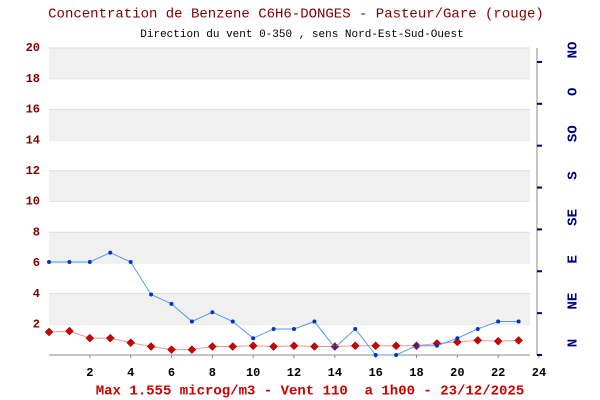  I want to click on y2-tick-label: O, so click(574, 92).